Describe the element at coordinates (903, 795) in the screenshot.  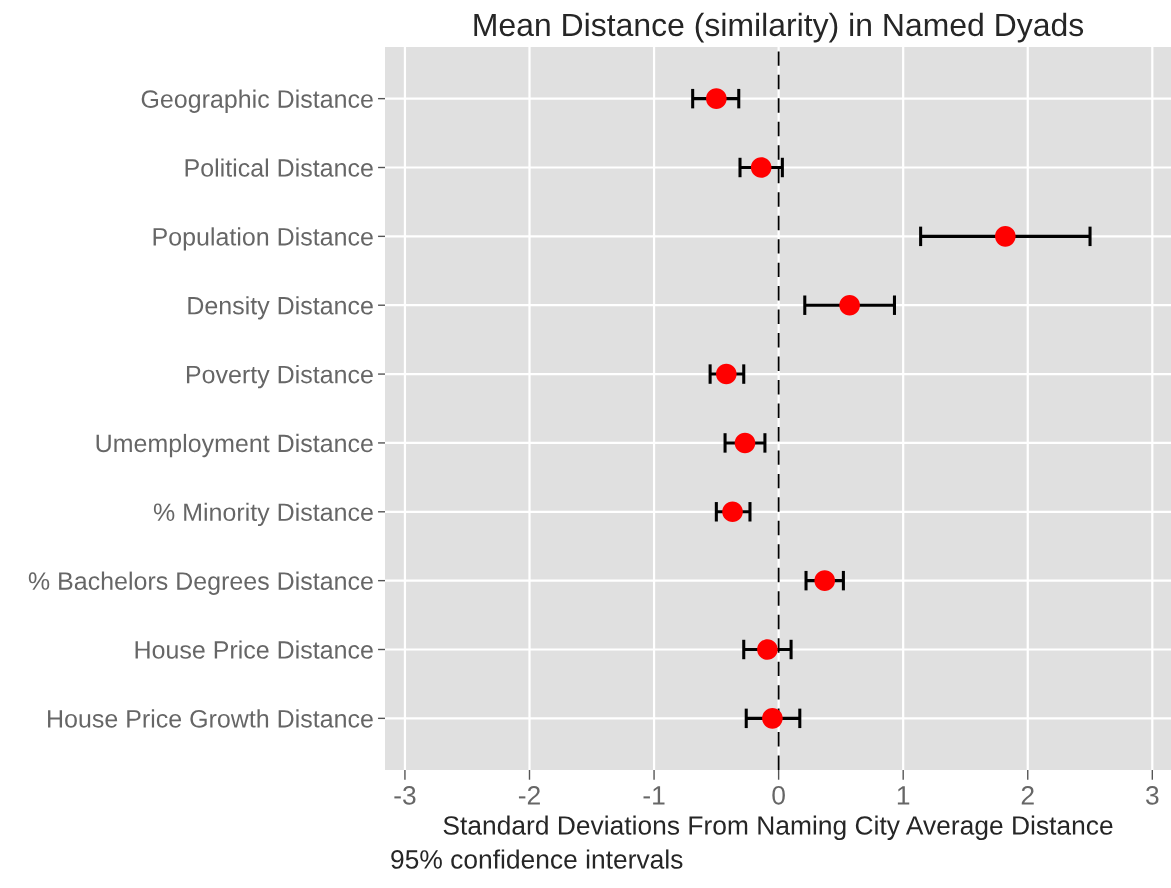
I see `x-tick-label: 1` at that location.